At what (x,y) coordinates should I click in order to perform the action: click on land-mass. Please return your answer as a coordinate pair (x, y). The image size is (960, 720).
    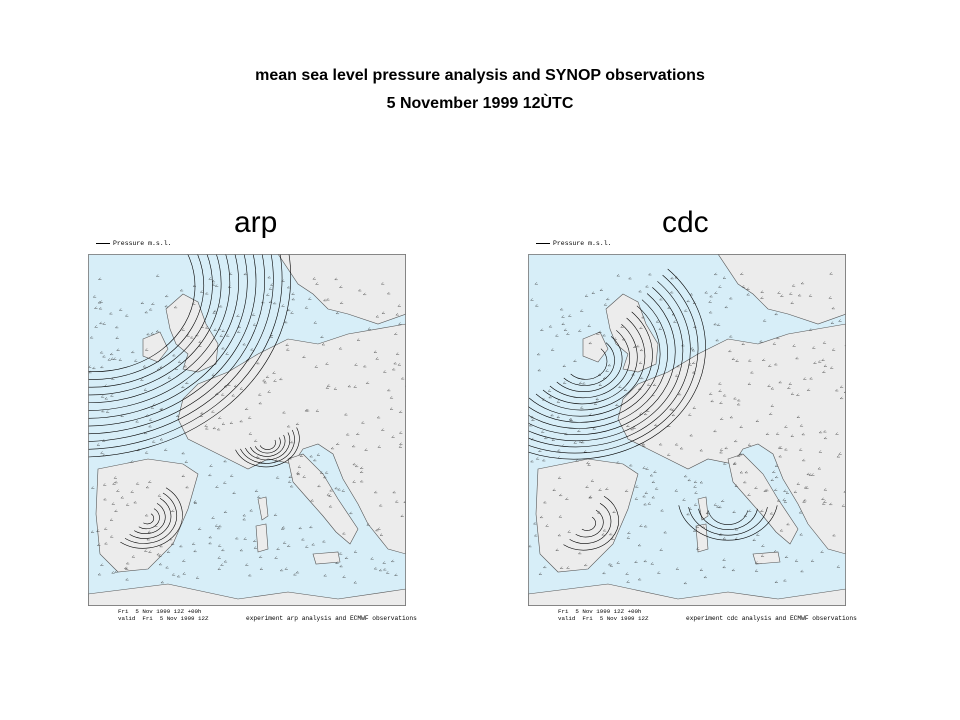
    Looking at the image, I should click on (703, 508).